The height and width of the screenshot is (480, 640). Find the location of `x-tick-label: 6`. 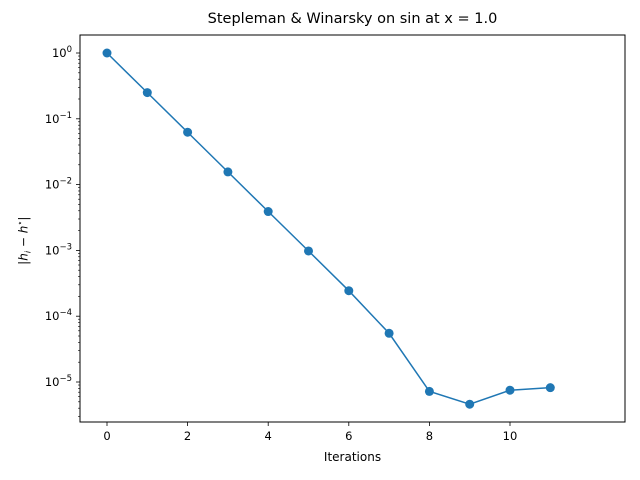

x-tick-label: 6 is located at coordinates (348, 436).